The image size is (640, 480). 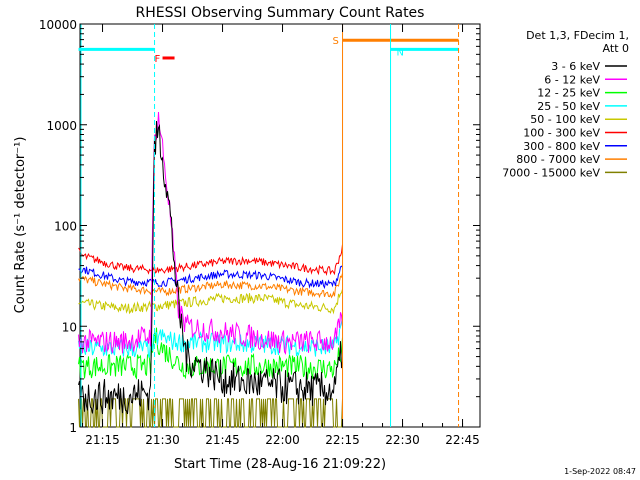 What do you see at coordinates (577, 35) in the screenshot?
I see `legend-header: Det 1,3, FDecim 1,` at bounding box center [577, 35].